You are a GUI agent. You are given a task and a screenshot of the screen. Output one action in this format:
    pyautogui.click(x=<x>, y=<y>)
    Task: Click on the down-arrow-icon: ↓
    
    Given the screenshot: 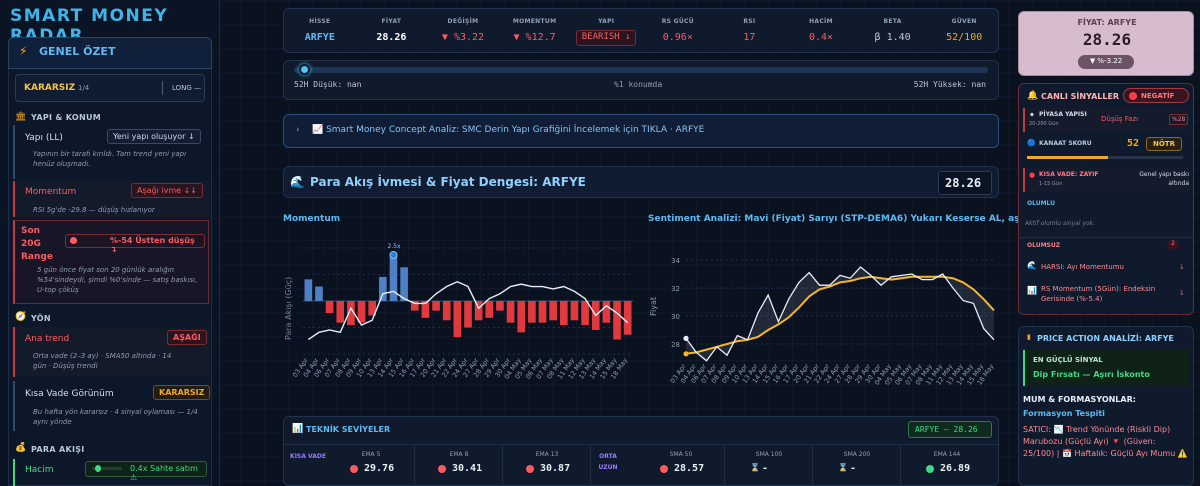 What is the action you would take?
    pyautogui.click(x=1182, y=293)
    